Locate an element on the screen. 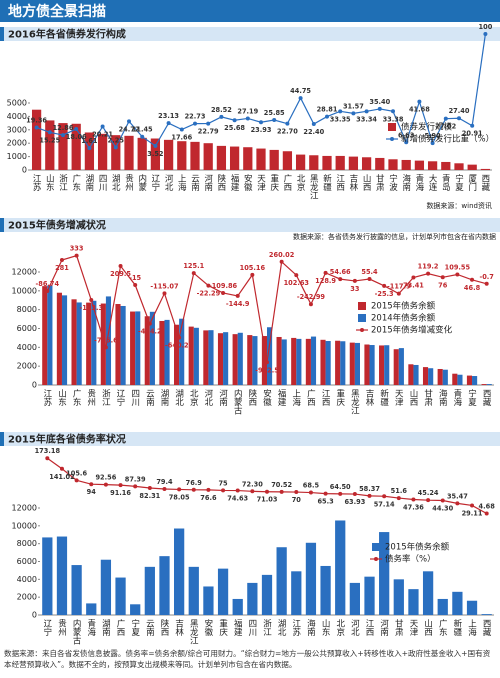 The image size is (500, 678). x-tick-label: 广东 is located at coordinates (76, 182).